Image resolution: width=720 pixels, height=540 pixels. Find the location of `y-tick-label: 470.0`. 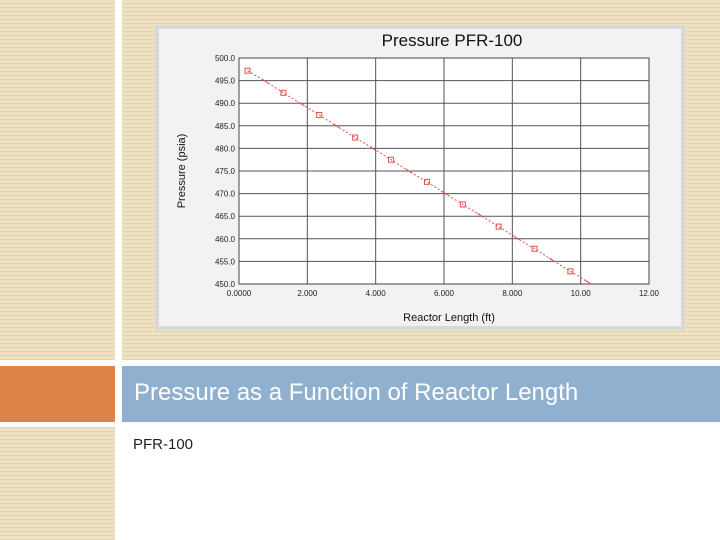

y-tick-label: 470.0 is located at coordinates (225, 194).